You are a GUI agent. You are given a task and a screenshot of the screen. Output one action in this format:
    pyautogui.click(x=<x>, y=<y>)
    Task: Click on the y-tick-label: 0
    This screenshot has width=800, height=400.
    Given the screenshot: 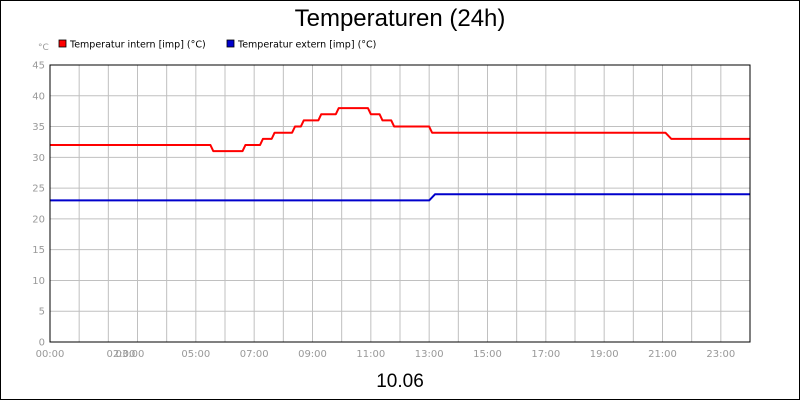 What is the action you would take?
    pyautogui.click(x=42, y=343)
    